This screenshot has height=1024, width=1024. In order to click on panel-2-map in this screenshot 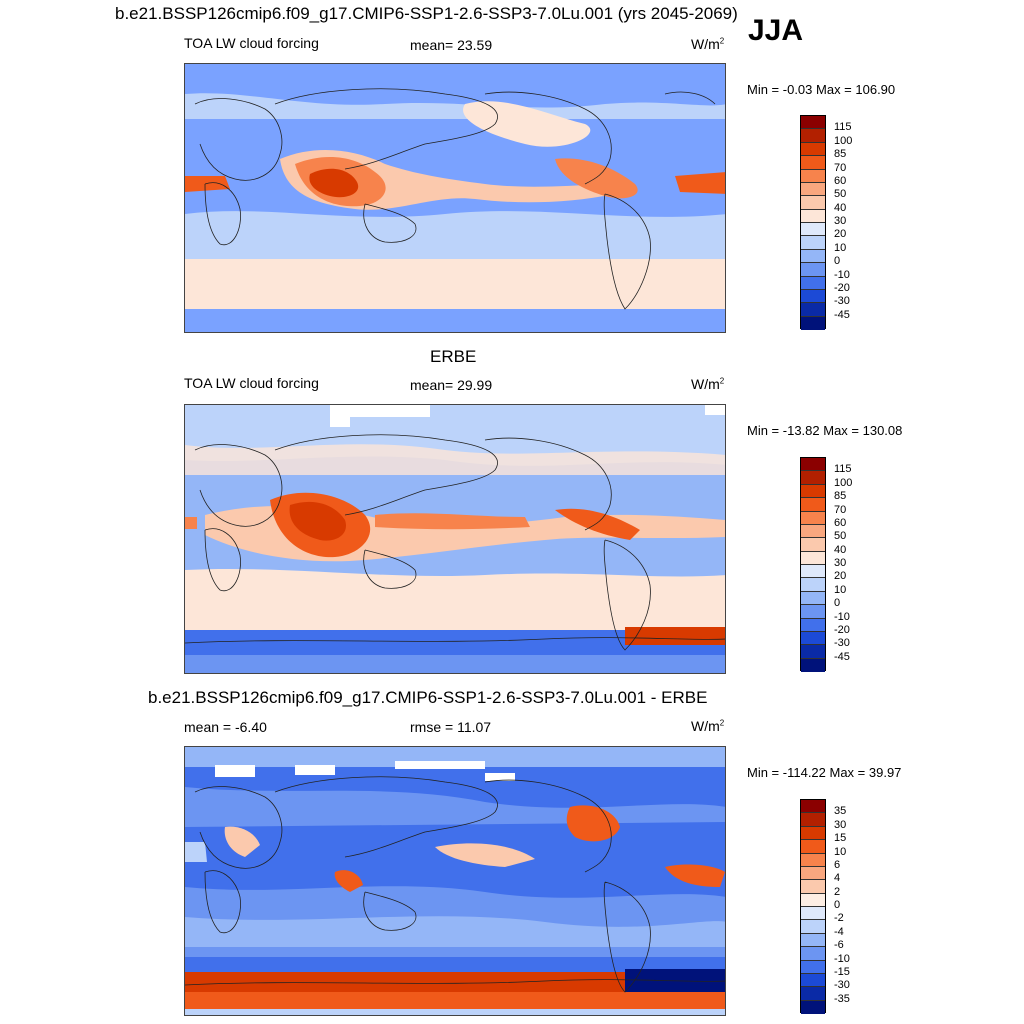, I will do `click(455, 539)`.